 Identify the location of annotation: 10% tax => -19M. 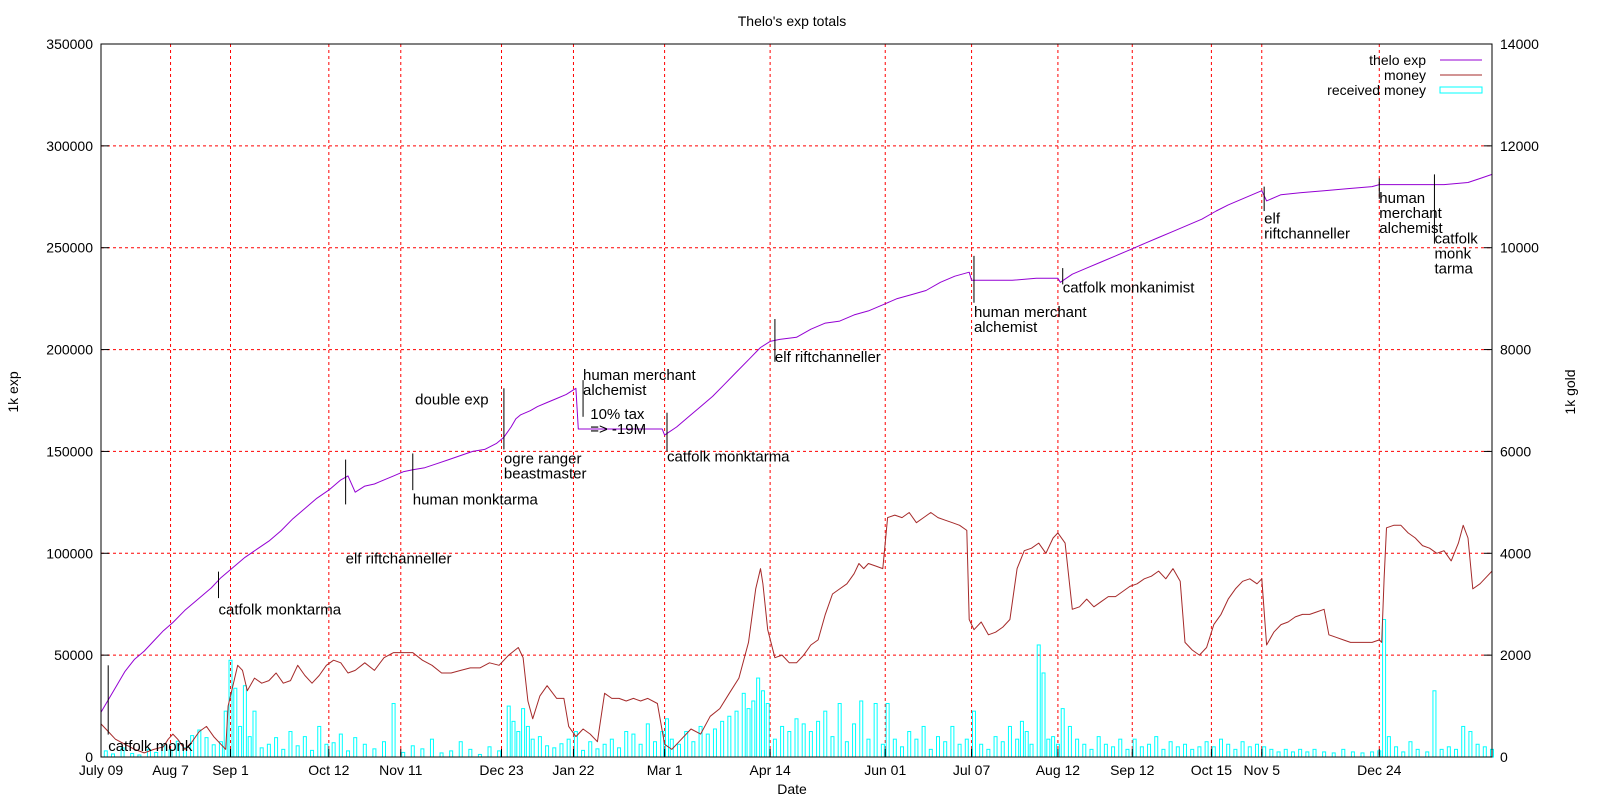
(618, 422).